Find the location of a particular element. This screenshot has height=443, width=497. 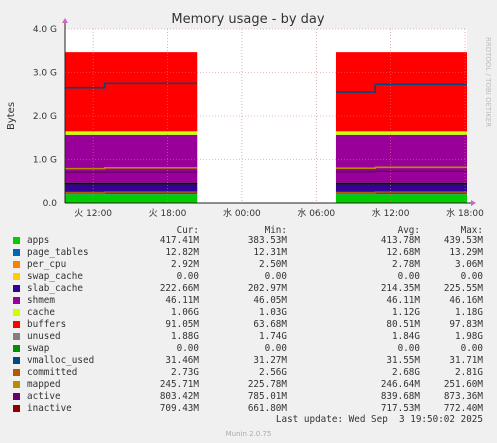

legend-min: 202.97M is located at coordinates (267, 288).